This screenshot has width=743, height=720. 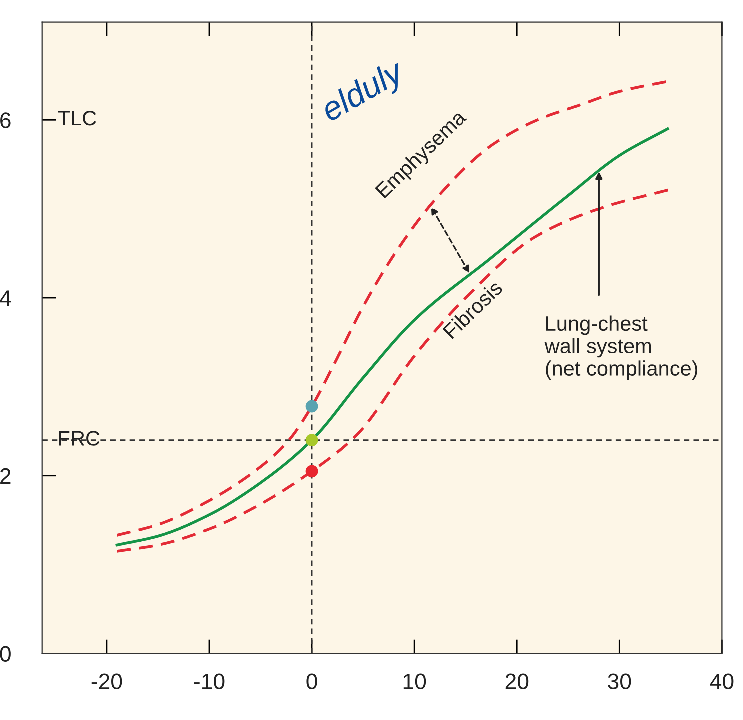 I want to click on annotation: Lung-chest wall system (net compliance), so click(x=621, y=348).